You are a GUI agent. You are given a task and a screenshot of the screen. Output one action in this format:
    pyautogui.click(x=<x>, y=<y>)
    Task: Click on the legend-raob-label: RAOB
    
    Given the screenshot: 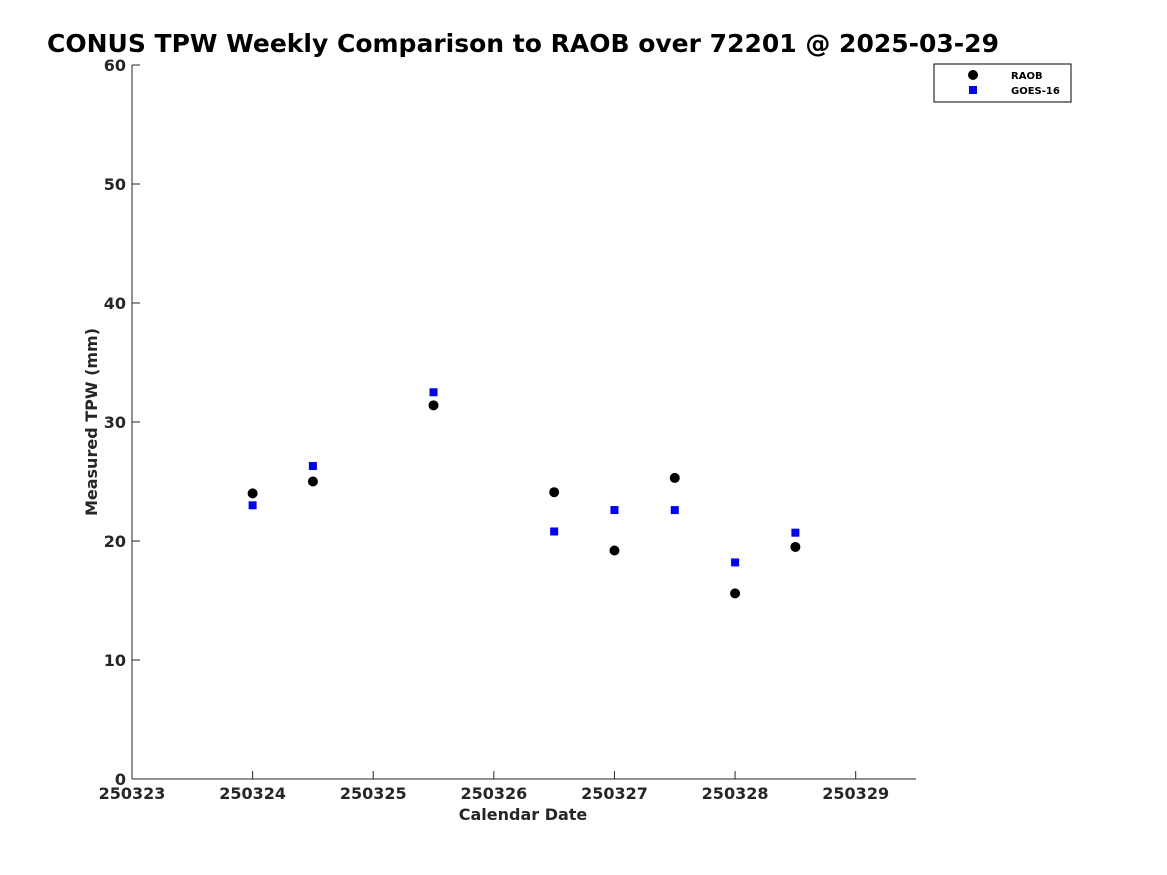 What is the action you would take?
    pyautogui.click(x=1027, y=76)
    